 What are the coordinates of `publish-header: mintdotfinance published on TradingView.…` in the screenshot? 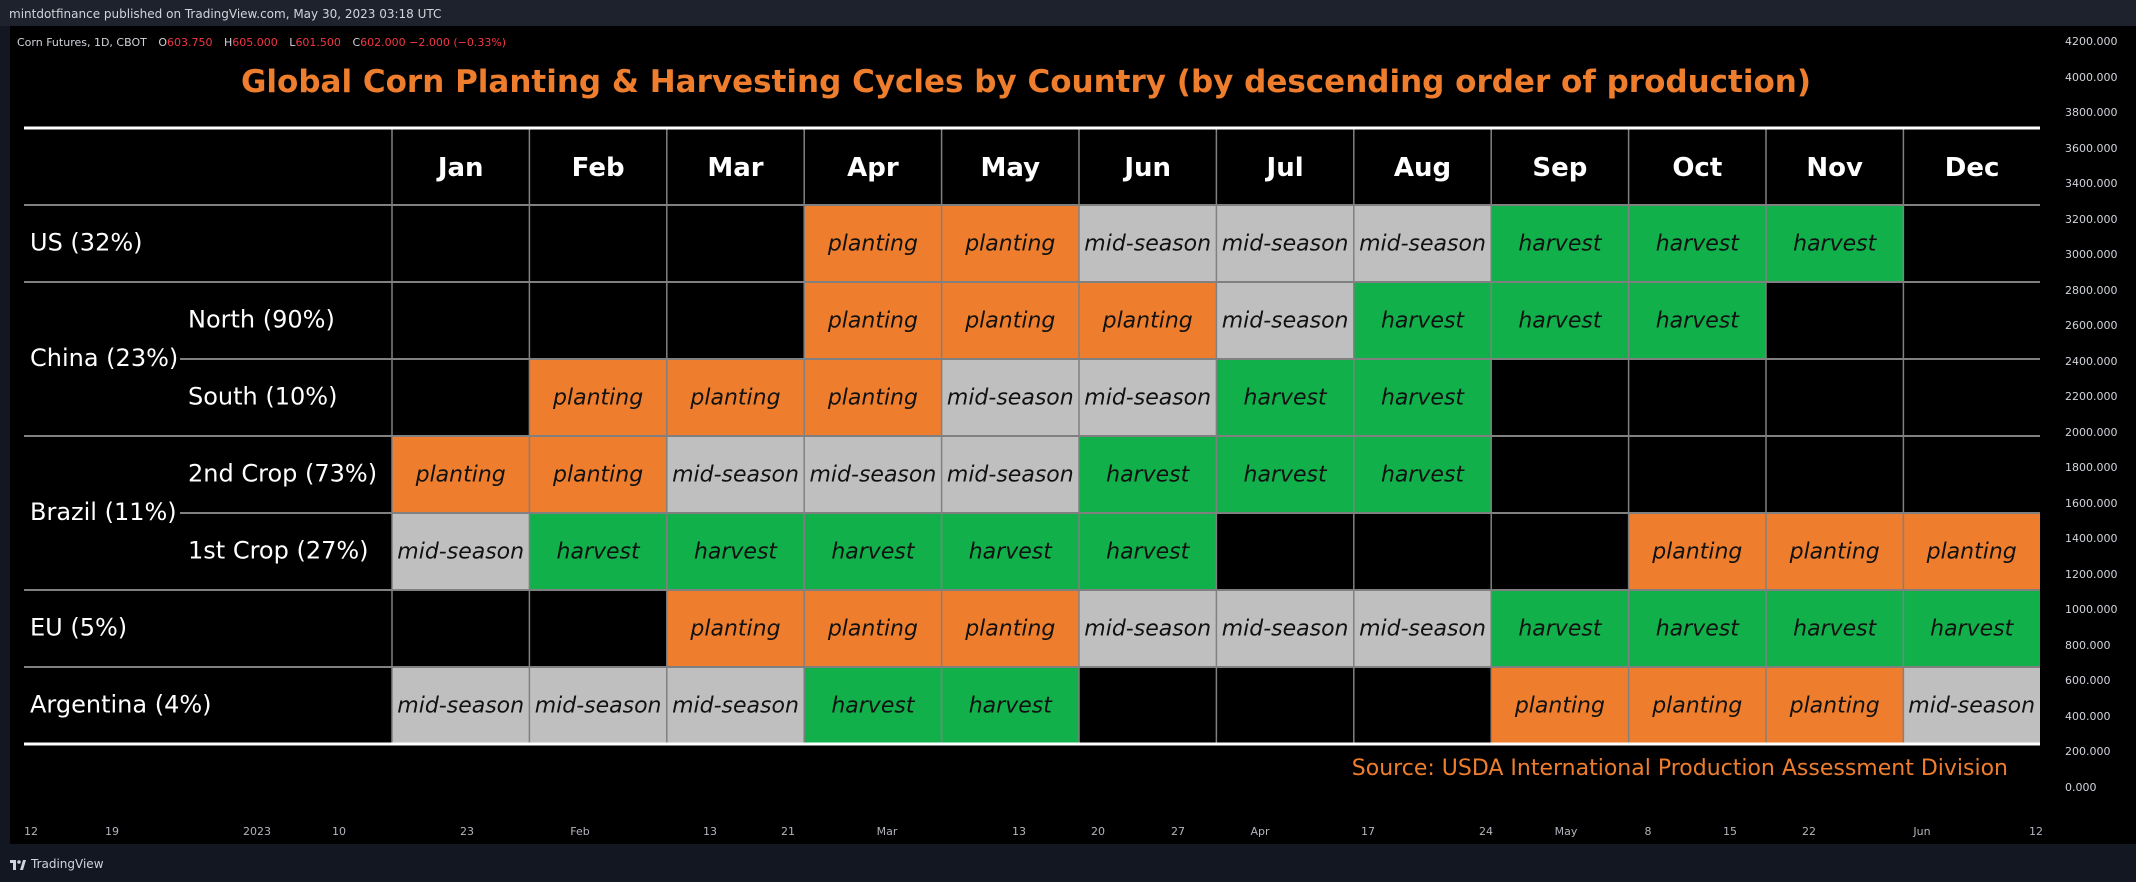 It's located at (1068, 13).